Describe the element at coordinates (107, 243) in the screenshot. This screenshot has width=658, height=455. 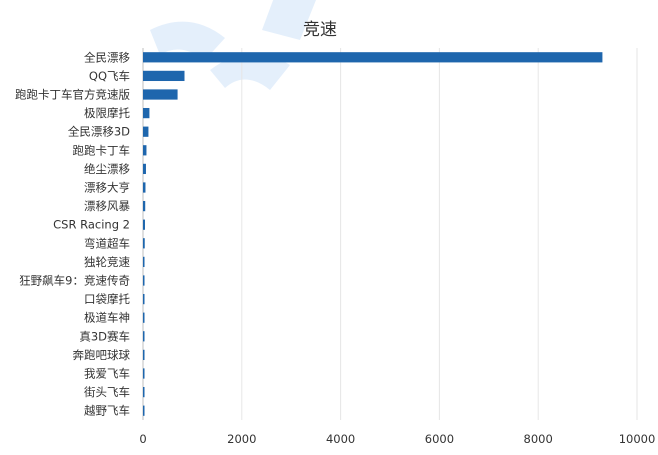
I see `category-label: 弯道超车` at that location.